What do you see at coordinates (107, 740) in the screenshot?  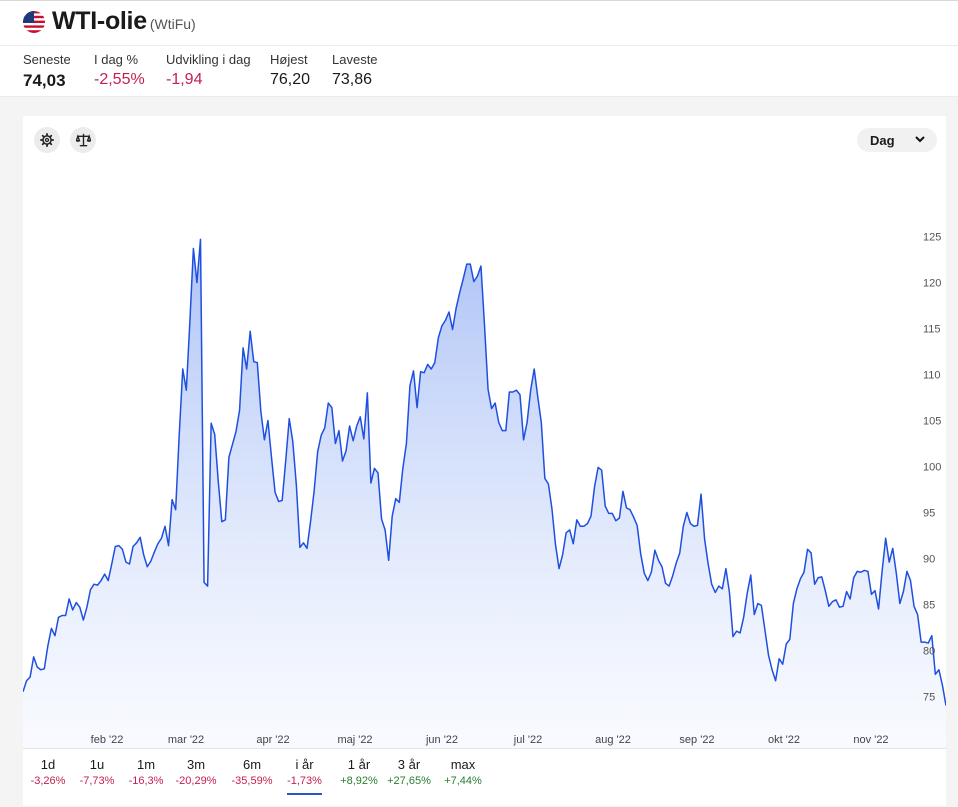 I see `x-tick-label: feb '22` at bounding box center [107, 740].